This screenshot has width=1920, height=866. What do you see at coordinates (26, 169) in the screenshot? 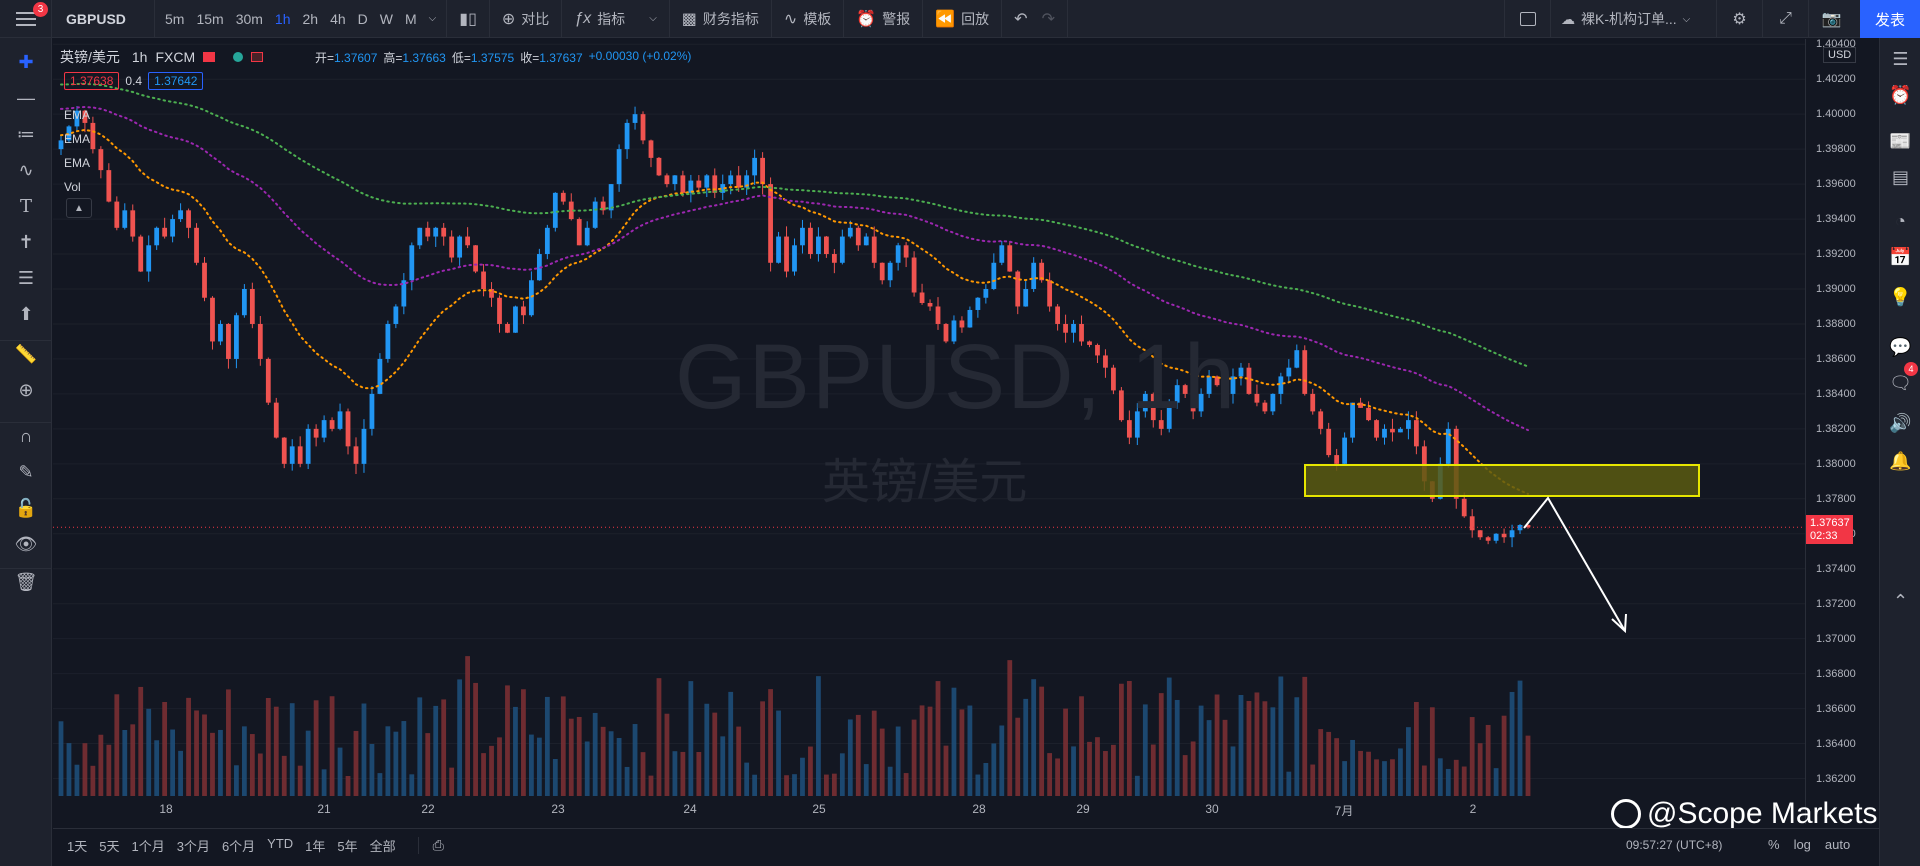
I see `path-icon: ∿` at bounding box center [26, 169].